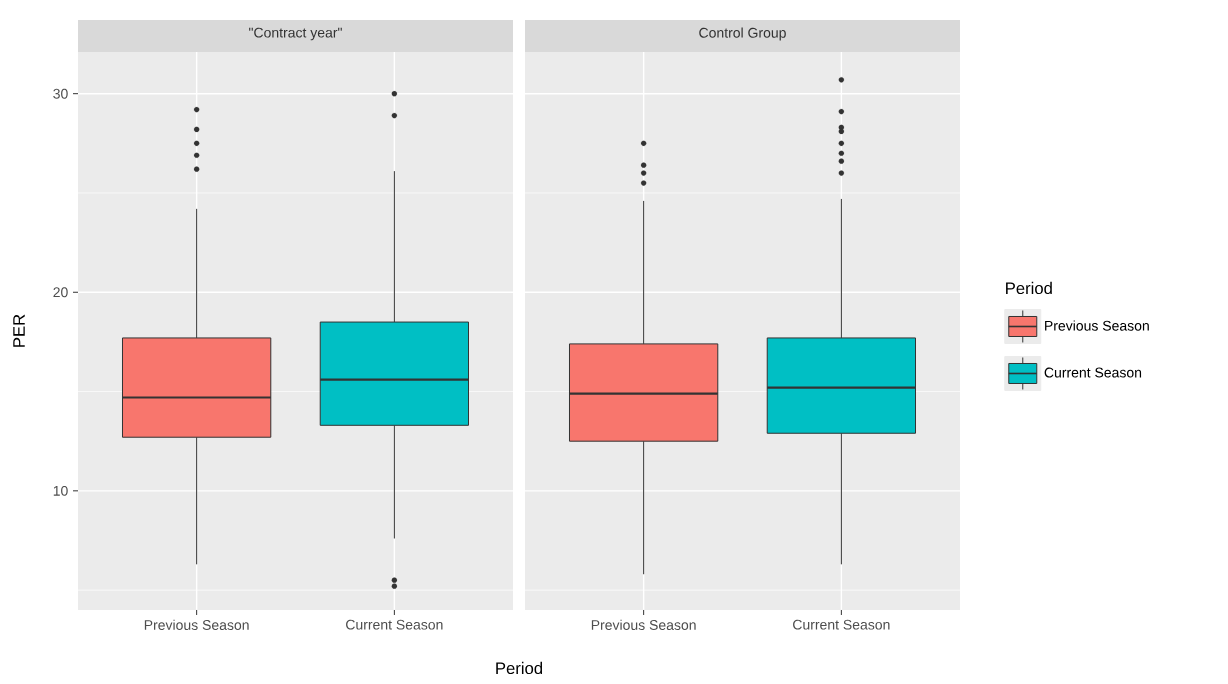  What do you see at coordinates (1029, 288) in the screenshot?
I see `legend-title: Period` at bounding box center [1029, 288].